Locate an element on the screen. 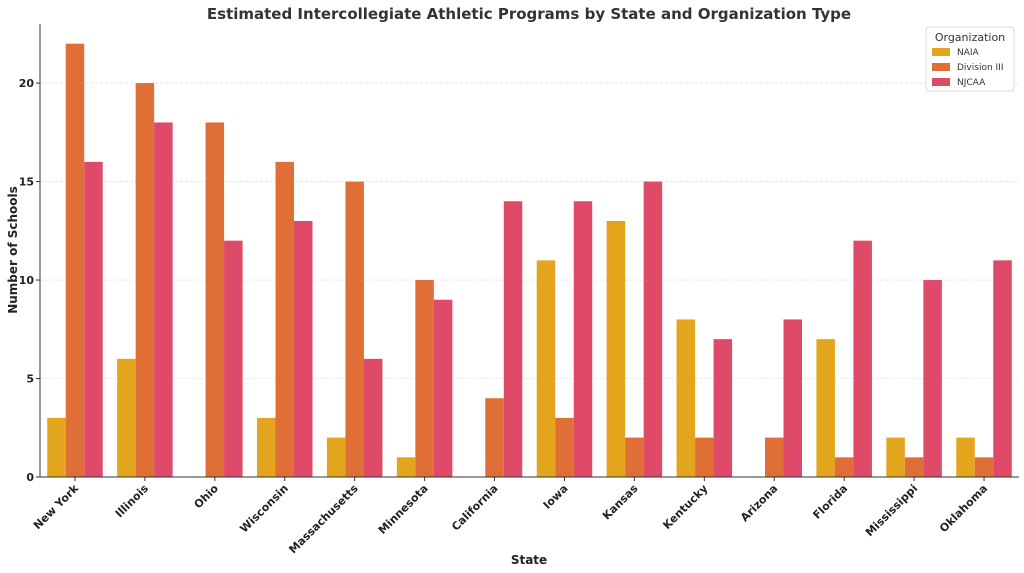  x-tick-label: Florida is located at coordinates (830, 502).